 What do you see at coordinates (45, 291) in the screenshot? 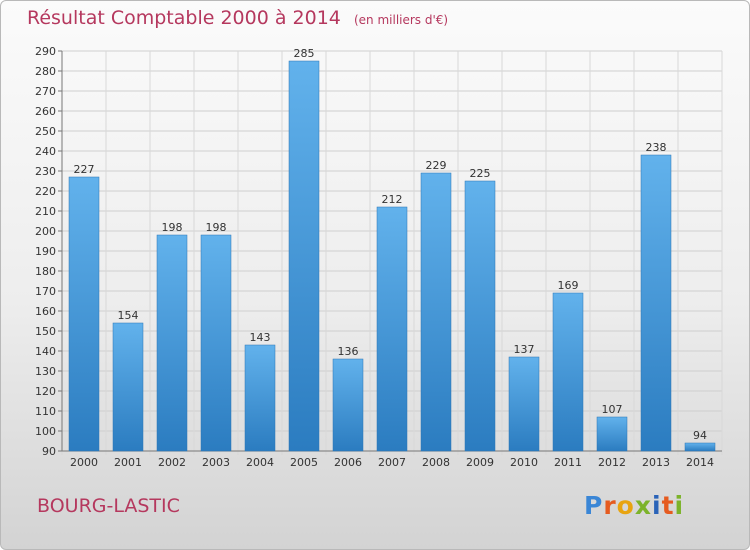
I see `y-tick-label: 170` at bounding box center [45, 291].